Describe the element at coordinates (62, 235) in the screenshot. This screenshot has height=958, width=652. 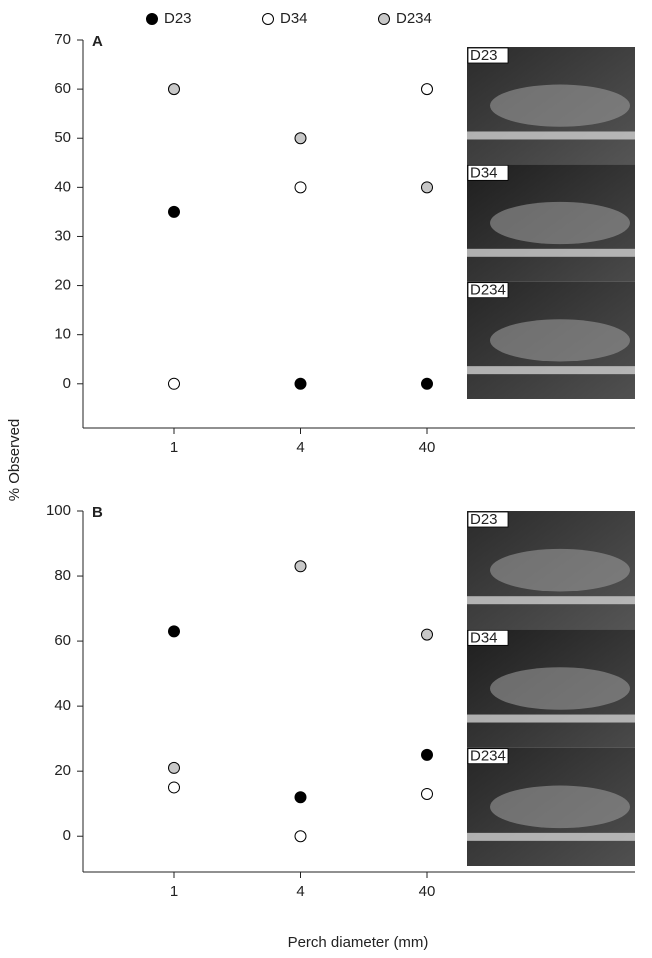
I see `y-tick-label: 30` at that location.